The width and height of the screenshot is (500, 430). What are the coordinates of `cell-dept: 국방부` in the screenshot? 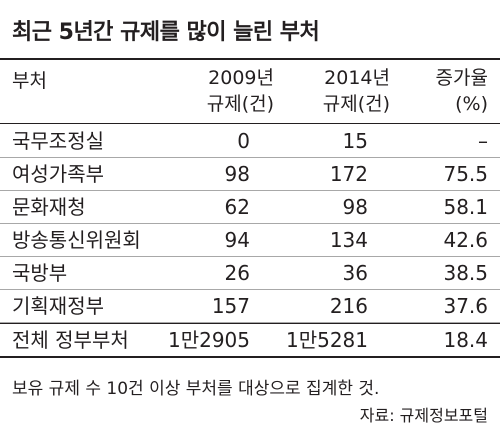 It's located at (40, 273).